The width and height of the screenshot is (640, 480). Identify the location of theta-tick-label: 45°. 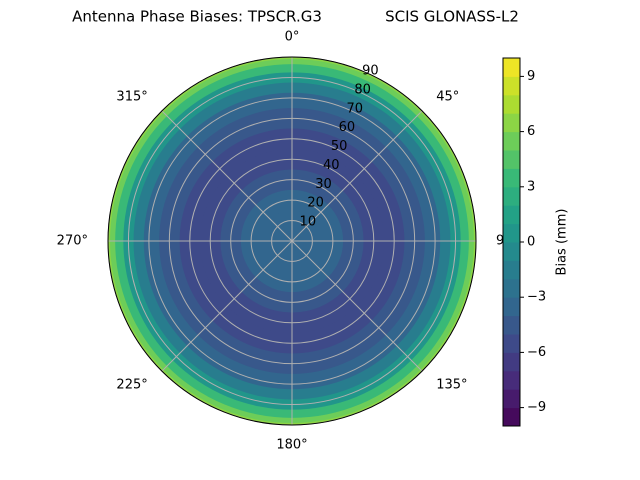
(447, 96).